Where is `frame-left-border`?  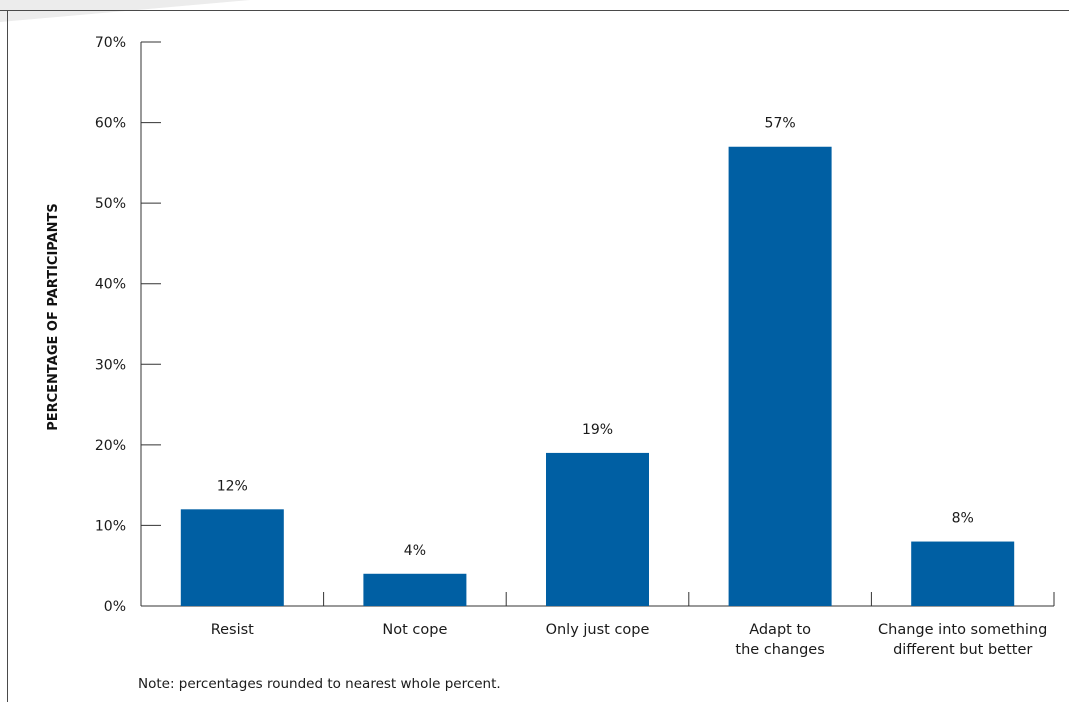
frame-left-border is located at coordinates (7, 356).